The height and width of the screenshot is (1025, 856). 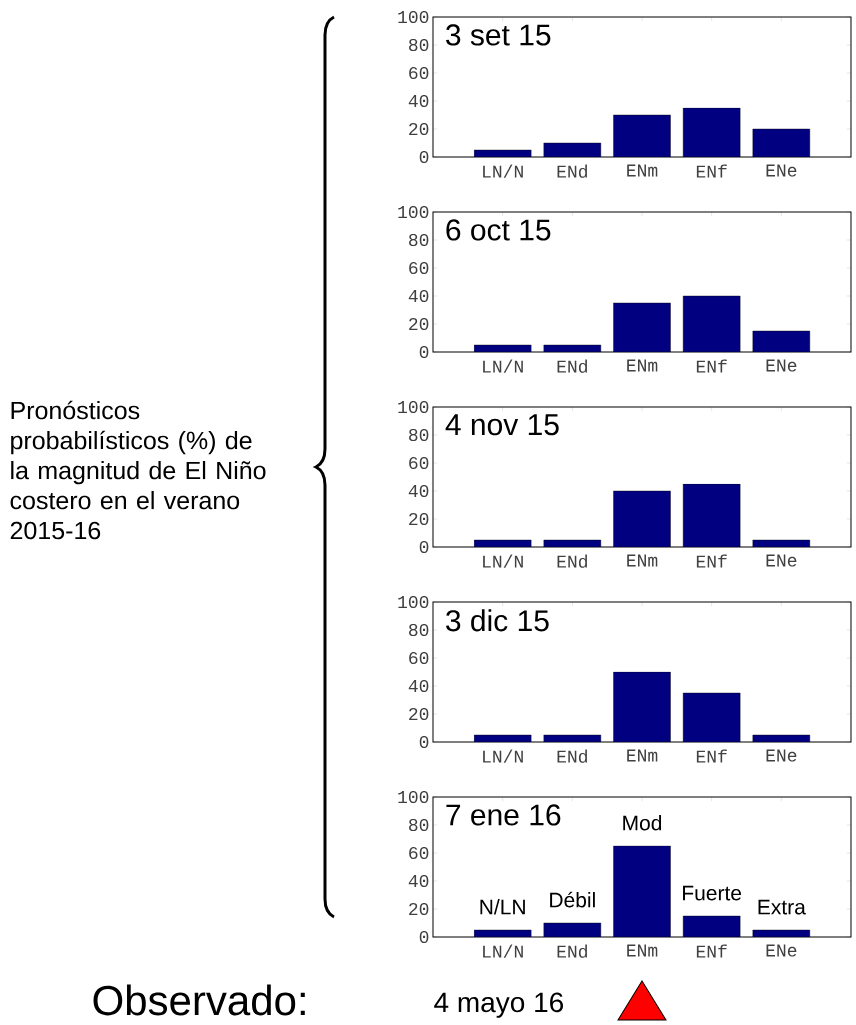 What do you see at coordinates (498, 35) in the screenshot?
I see `chart-title: 3 set 15` at bounding box center [498, 35].